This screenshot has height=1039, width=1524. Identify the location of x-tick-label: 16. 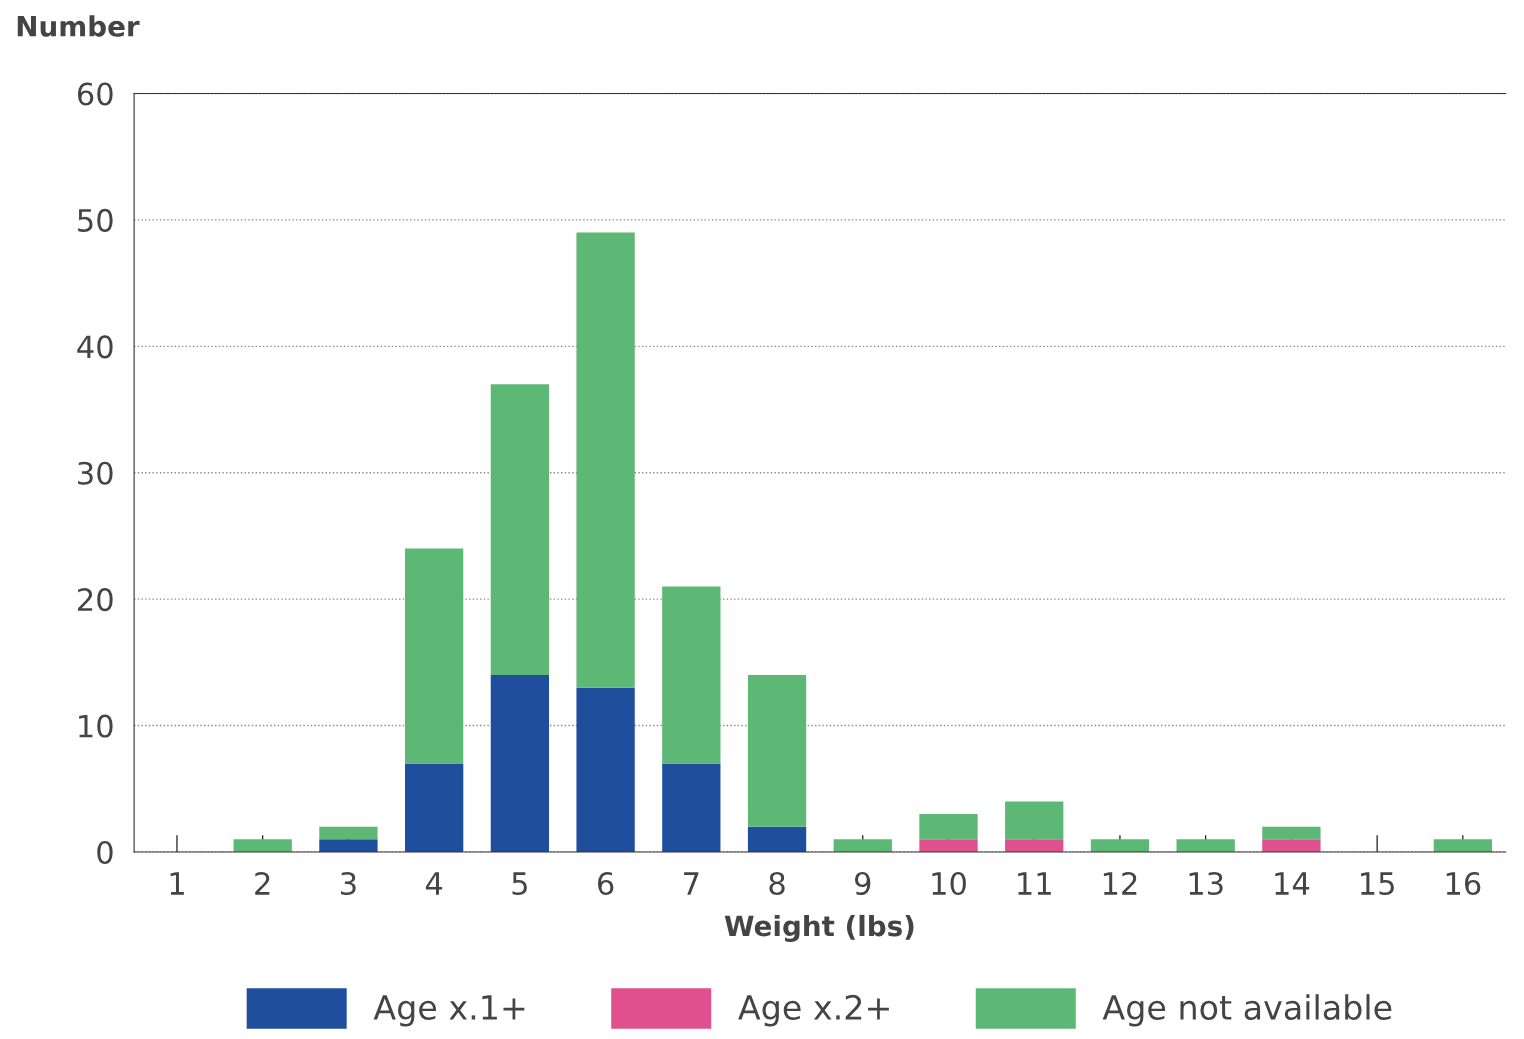
(1463, 883).